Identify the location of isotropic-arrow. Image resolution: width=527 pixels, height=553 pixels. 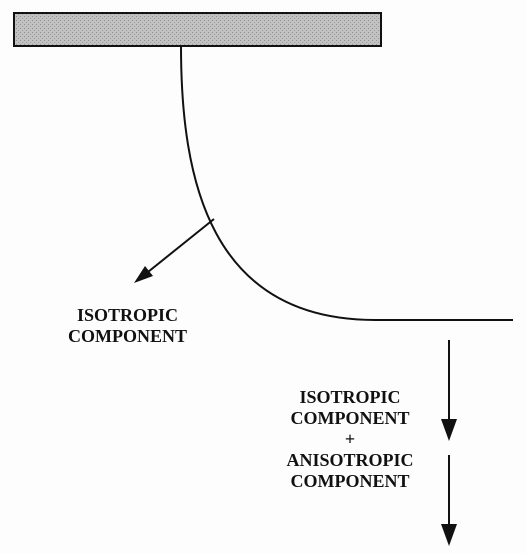
(174, 250).